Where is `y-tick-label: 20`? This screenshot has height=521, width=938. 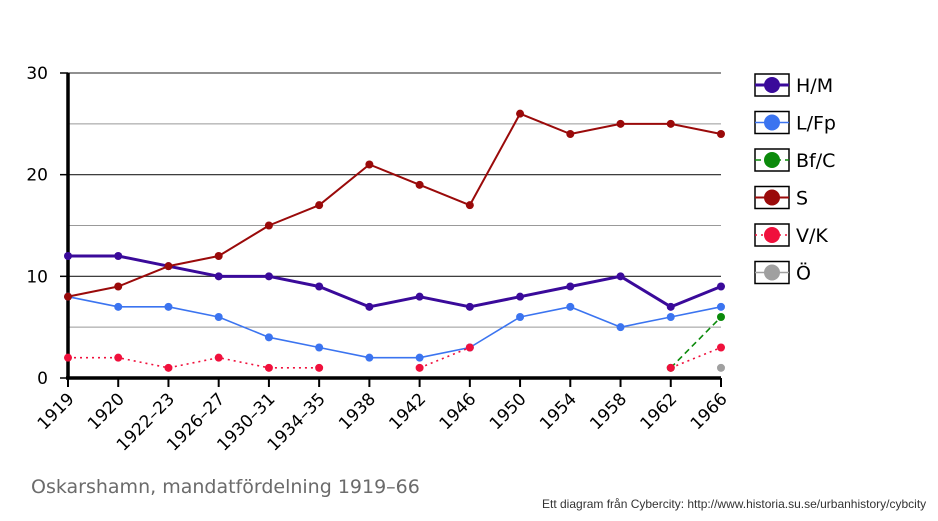
y-tick-label: 20 is located at coordinates (37, 176).